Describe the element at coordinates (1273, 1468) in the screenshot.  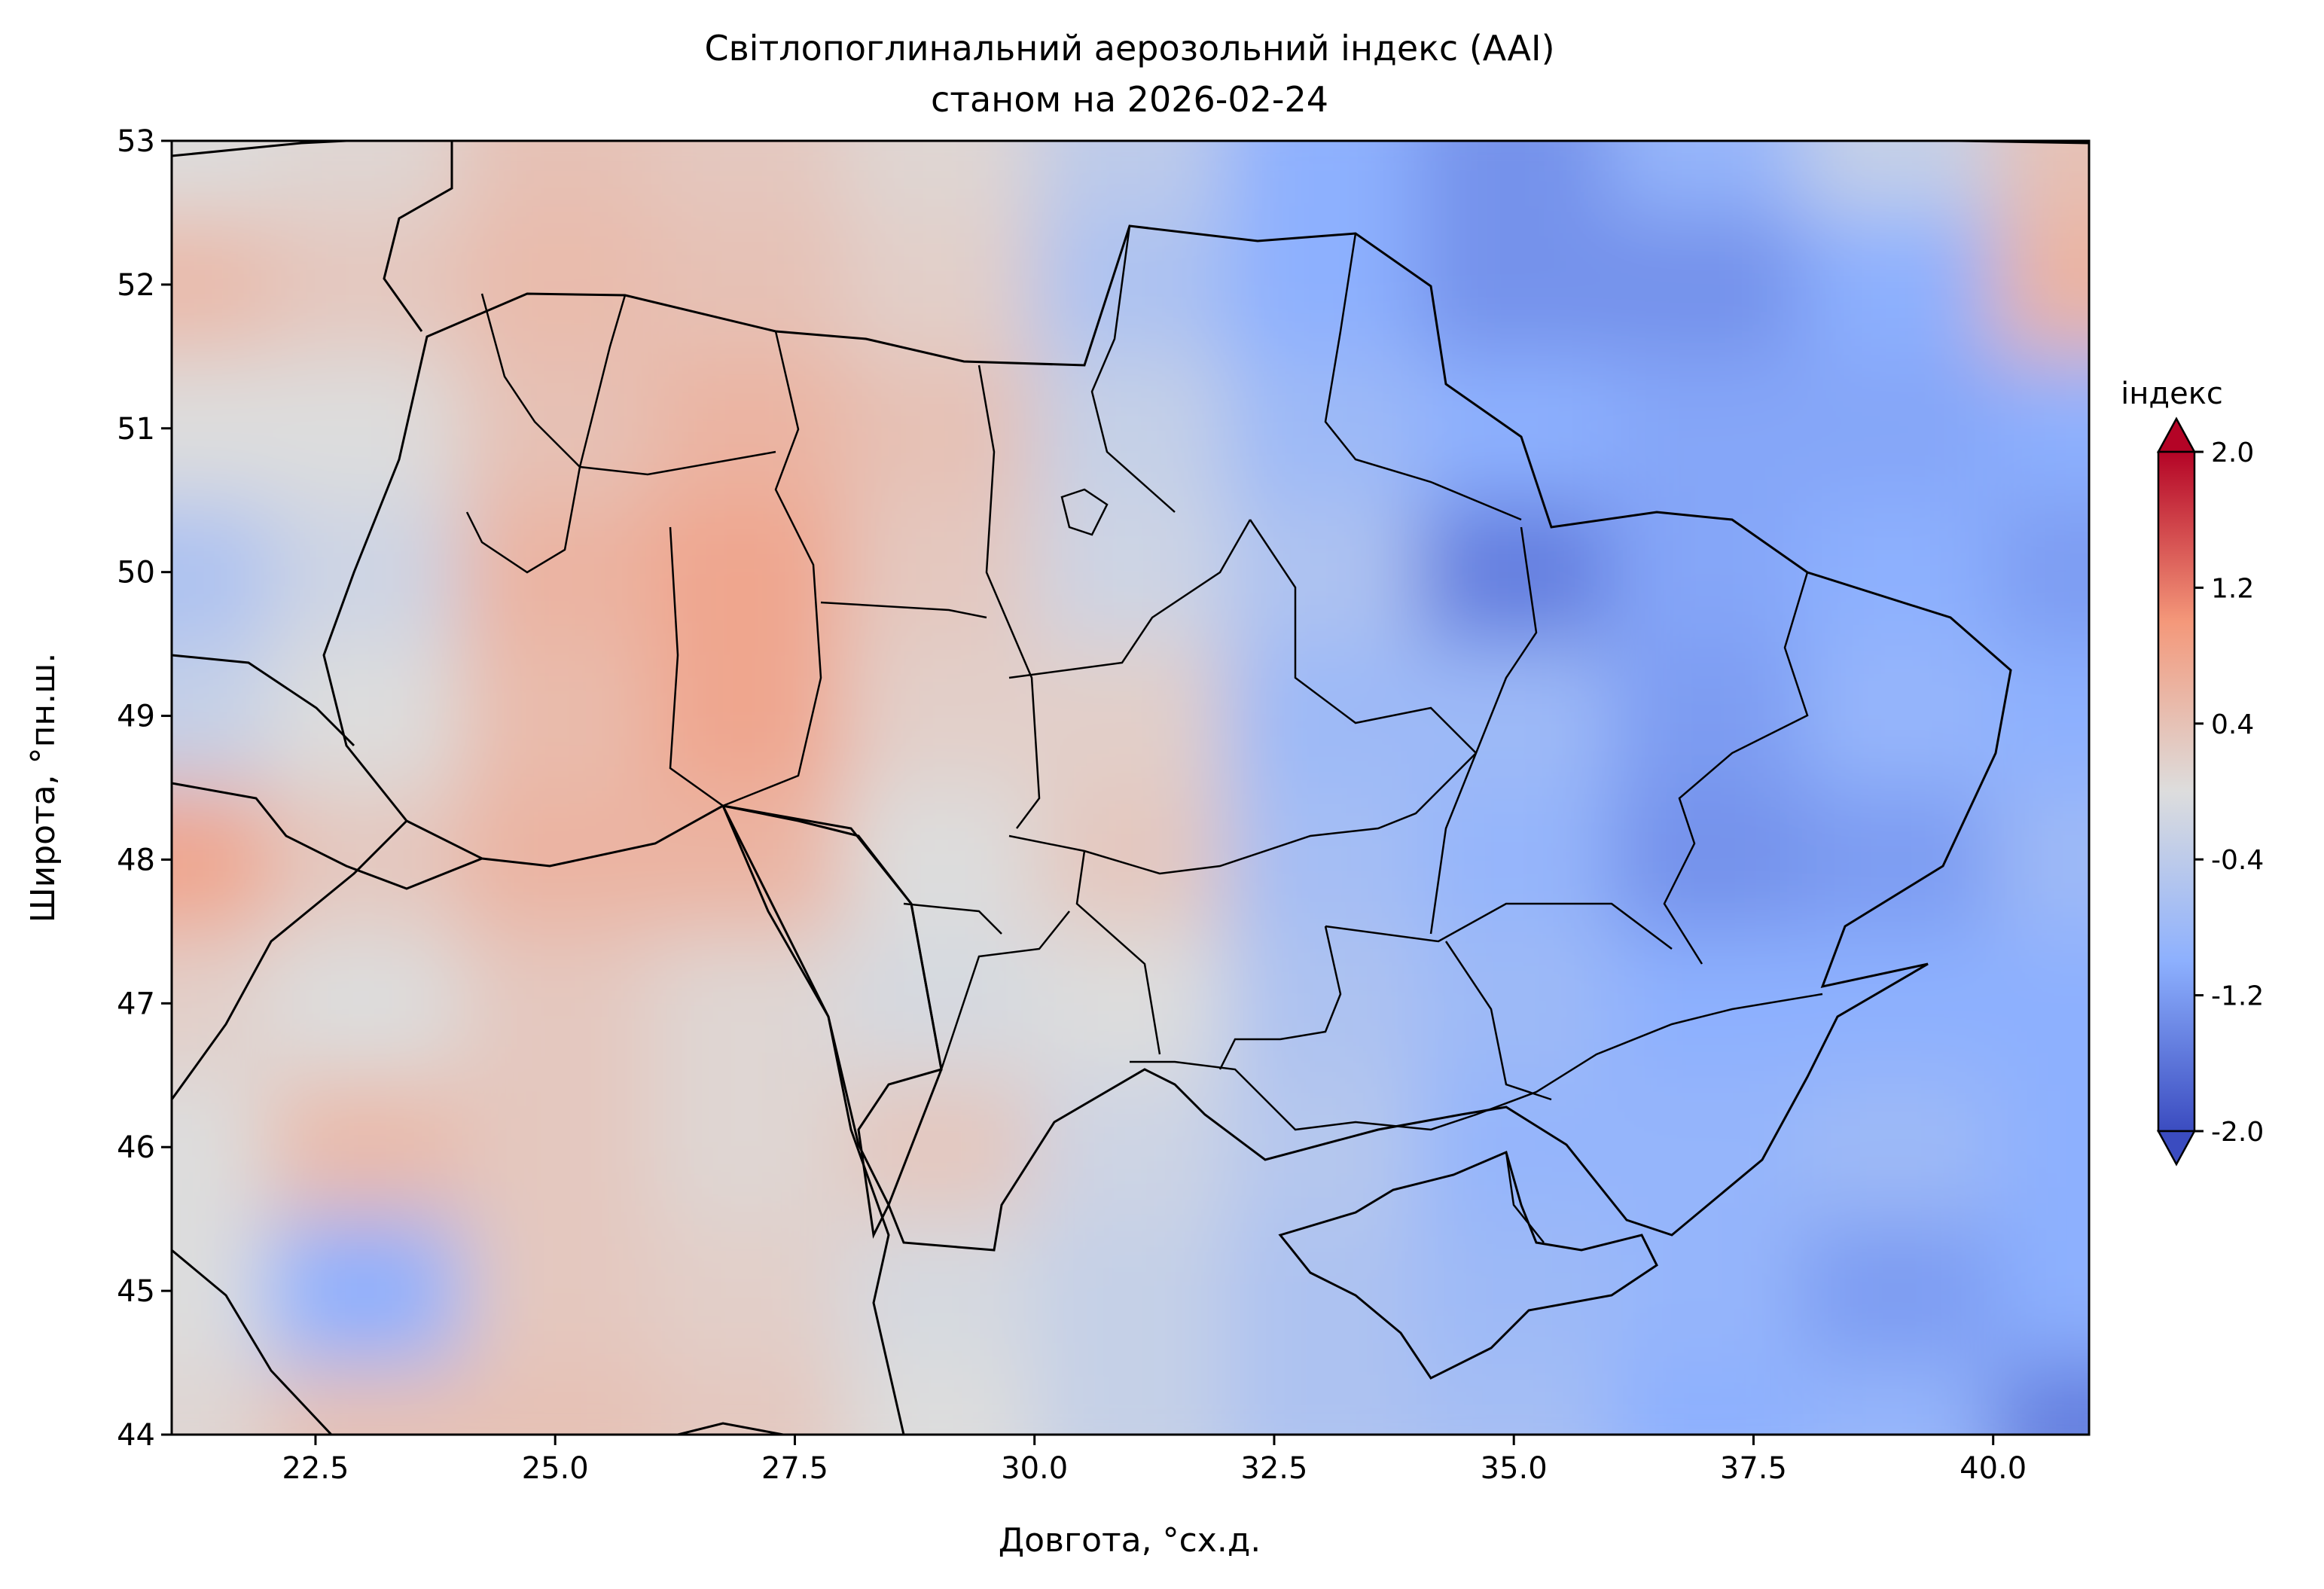
I see `x-tick-label: 32.5` at that location.